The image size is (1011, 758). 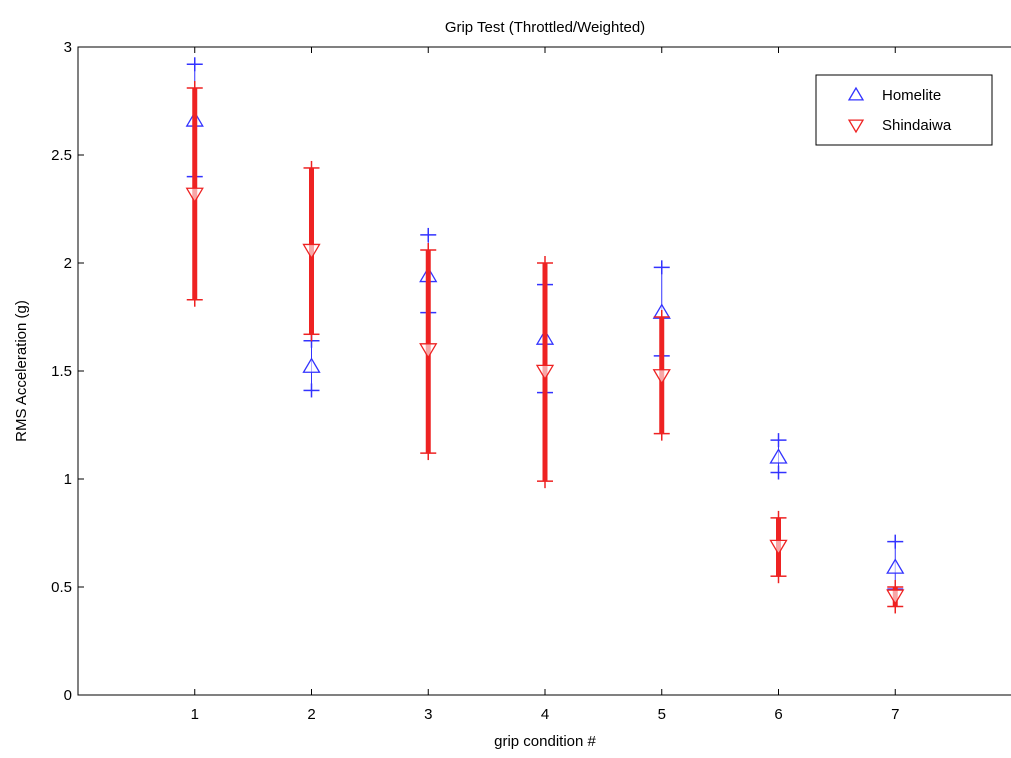 I want to click on legend-box, so click(x=904, y=110).